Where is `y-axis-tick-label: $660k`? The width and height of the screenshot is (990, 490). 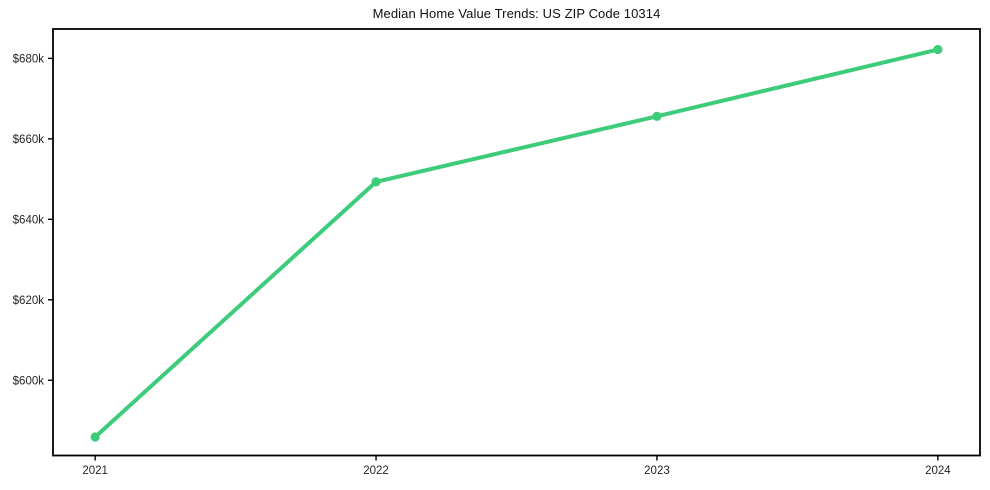 y-axis-tick-label: $660k is located at coordinates (29, 140).